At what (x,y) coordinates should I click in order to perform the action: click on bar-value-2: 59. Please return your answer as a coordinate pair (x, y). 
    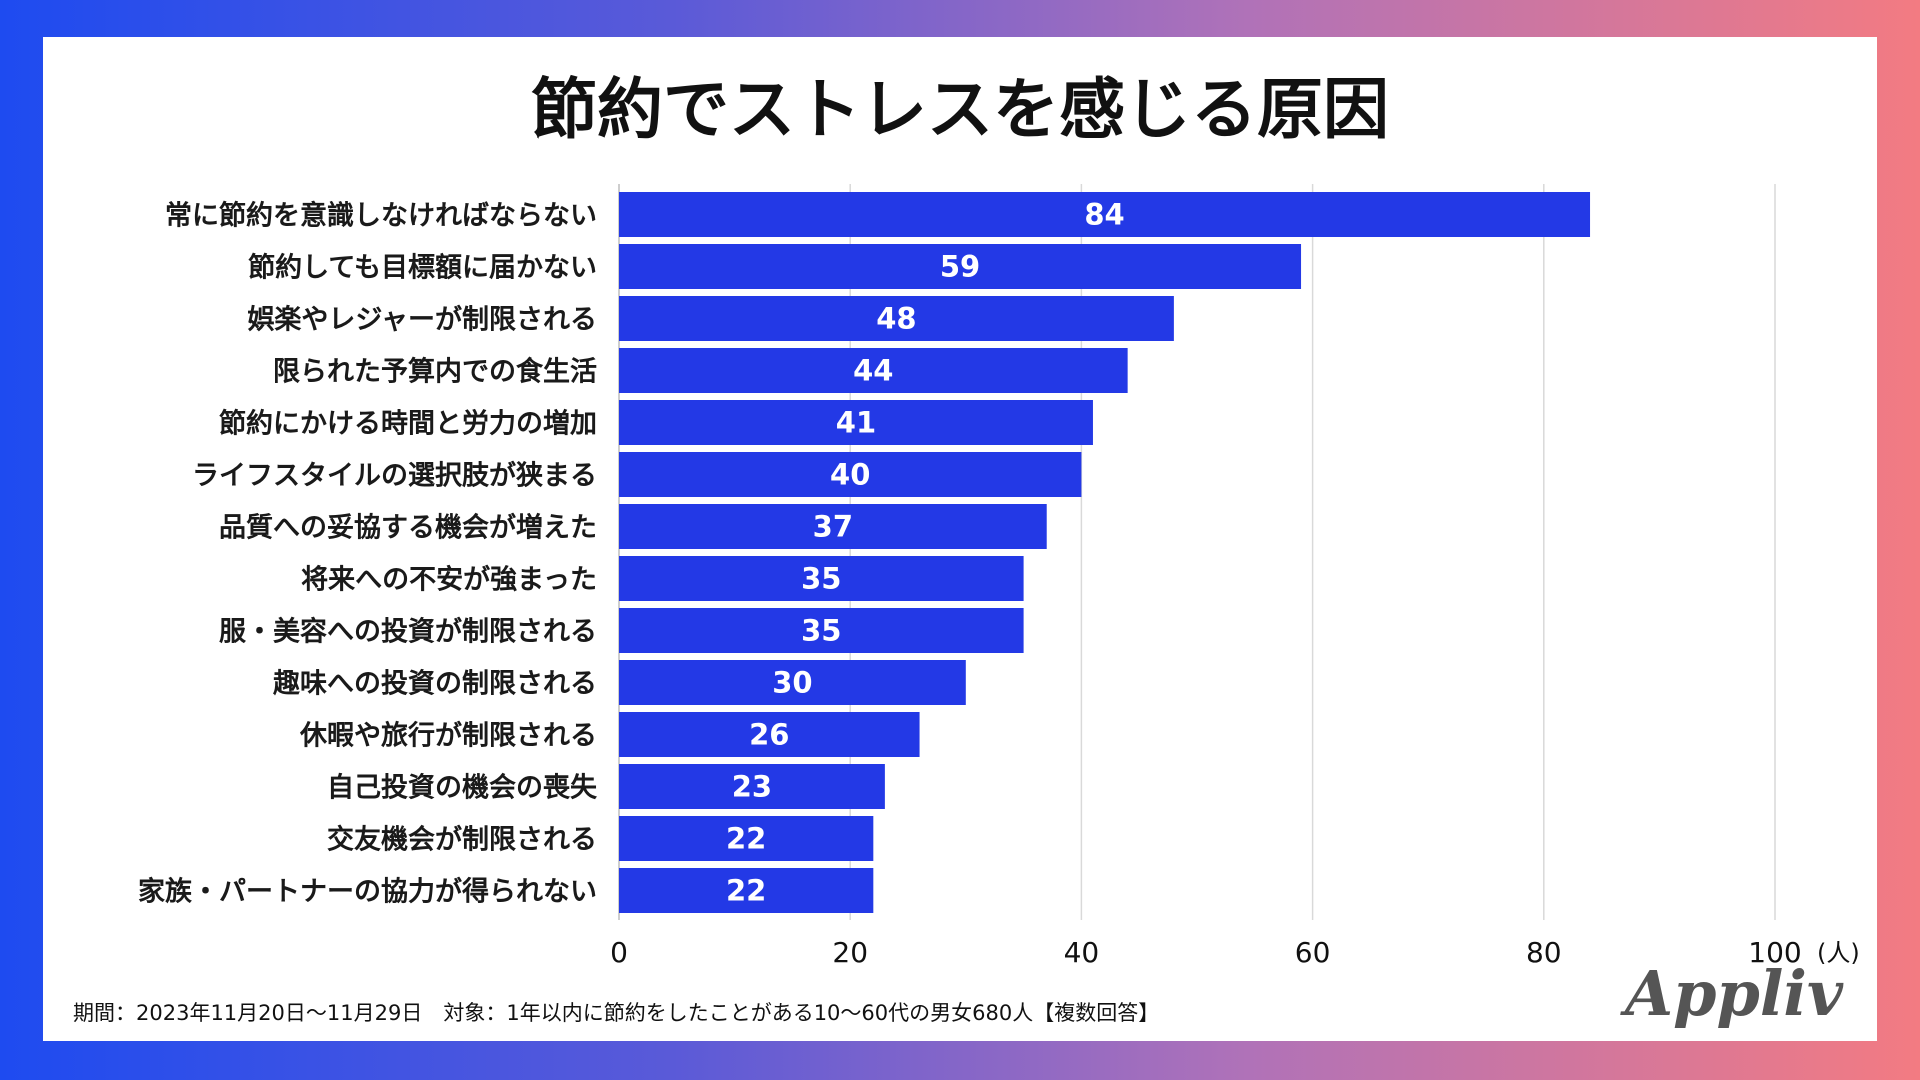
    Looking at the image, I should click on (960, 267).